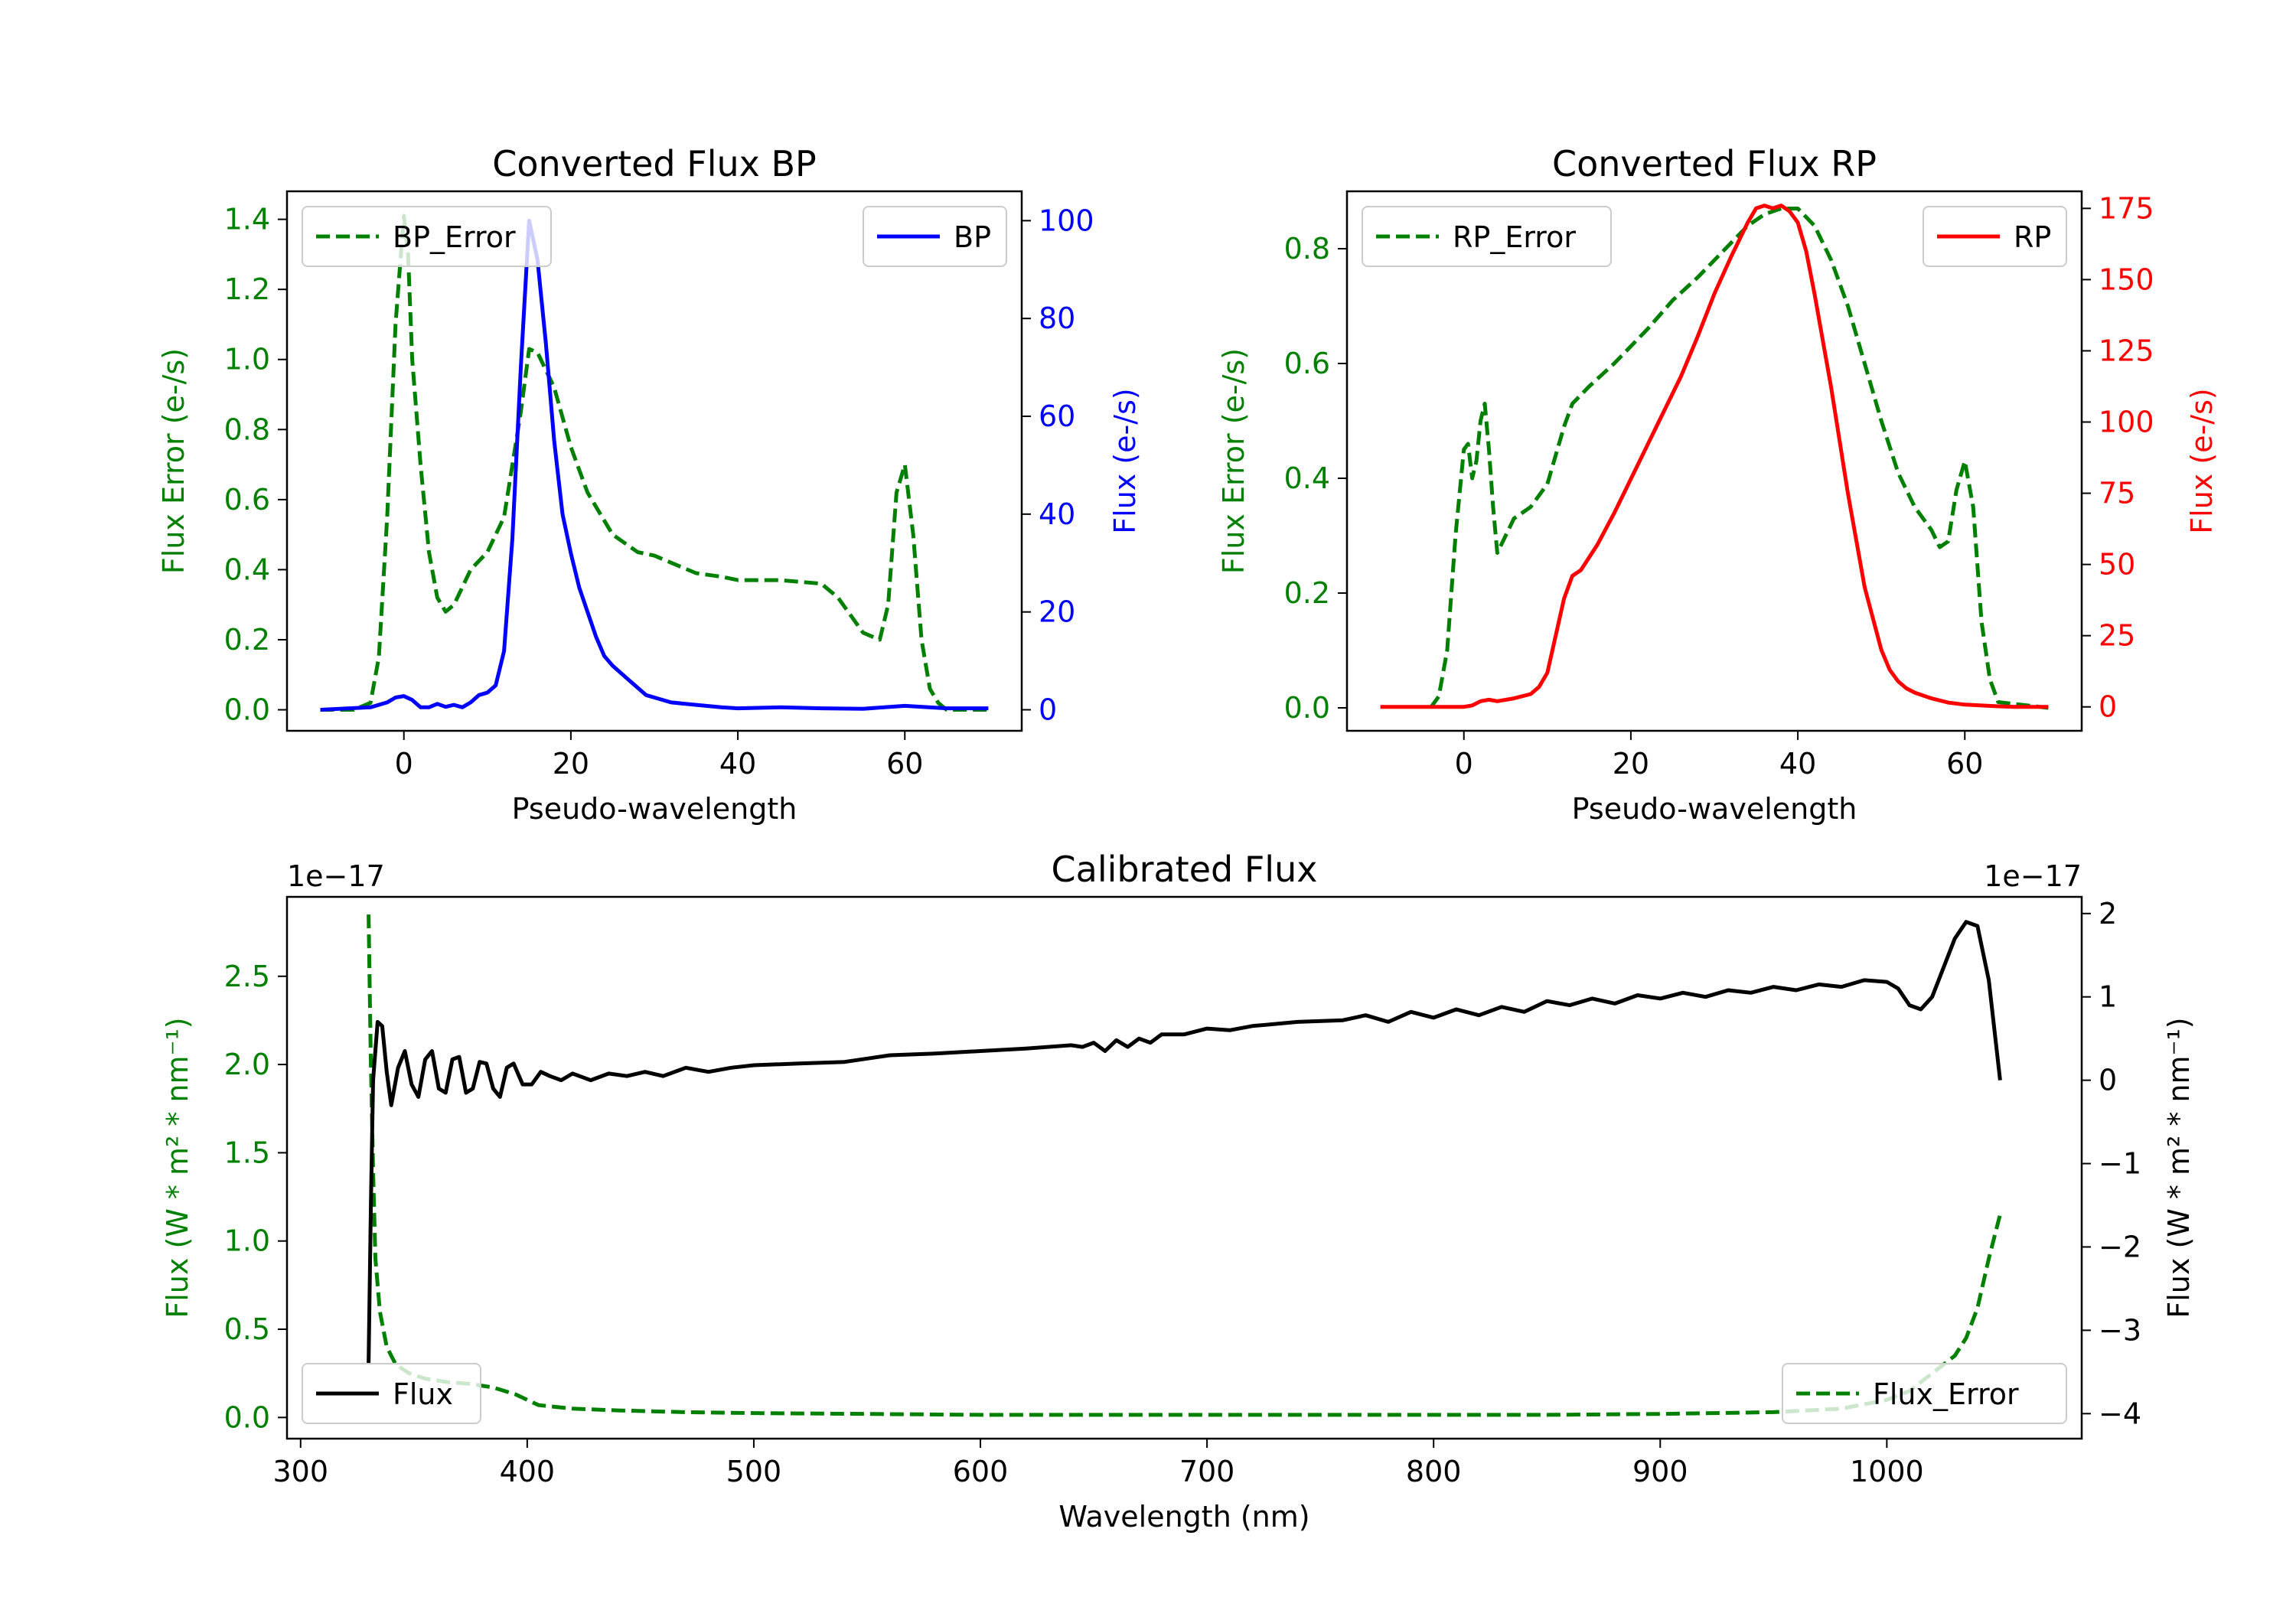 The height and width of the screenshot is (1607, 2296). Describe the element at coordinates (2126, 279) in the screenshot. I see `y-right-tick-label: 150` at that location.